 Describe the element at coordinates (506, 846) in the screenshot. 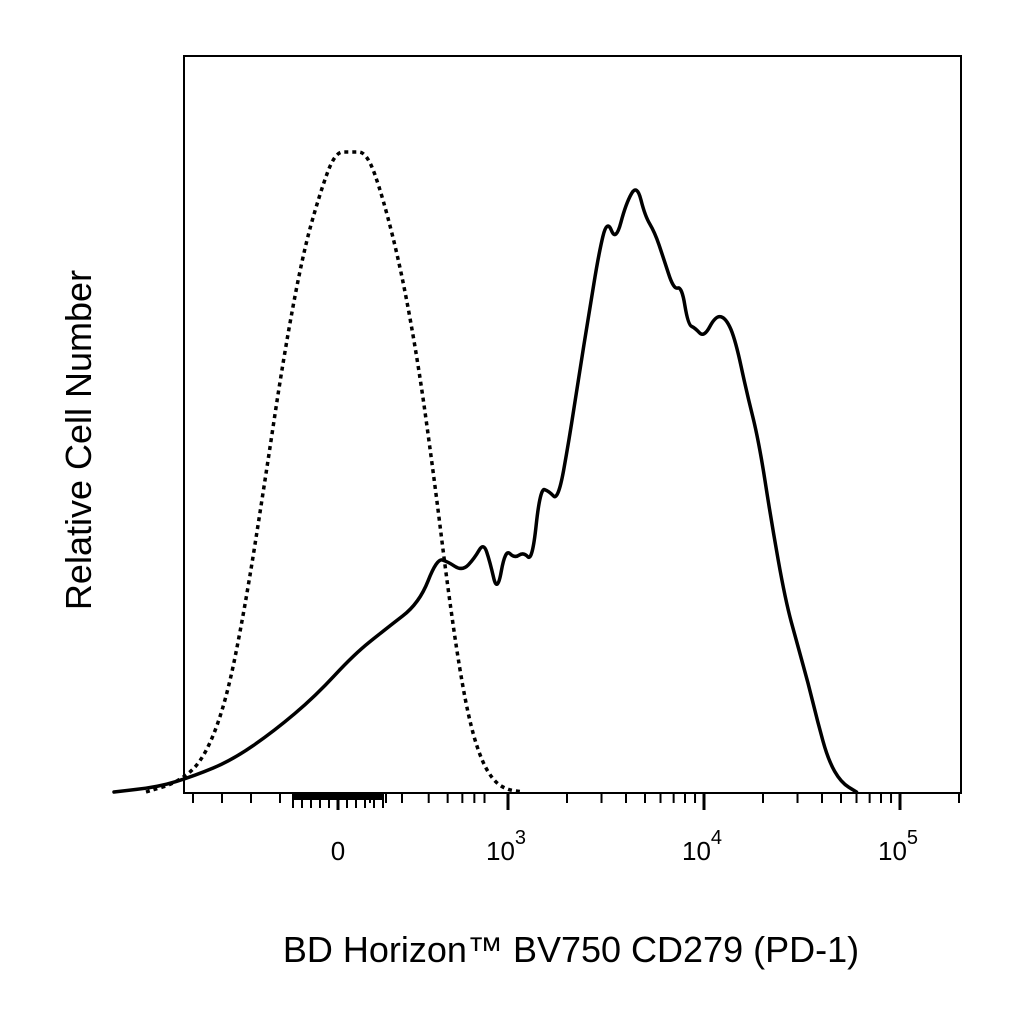

I see `x-tick-label: 10³` at that location.